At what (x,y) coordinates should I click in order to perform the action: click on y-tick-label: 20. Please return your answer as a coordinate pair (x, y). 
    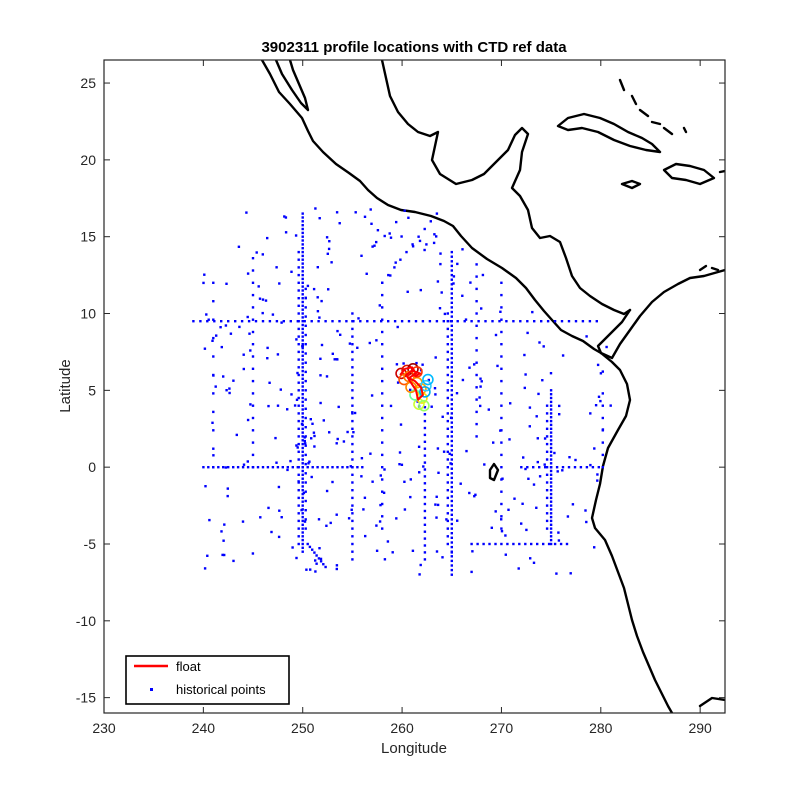
    Looking at the image, I should click on (88, 160).